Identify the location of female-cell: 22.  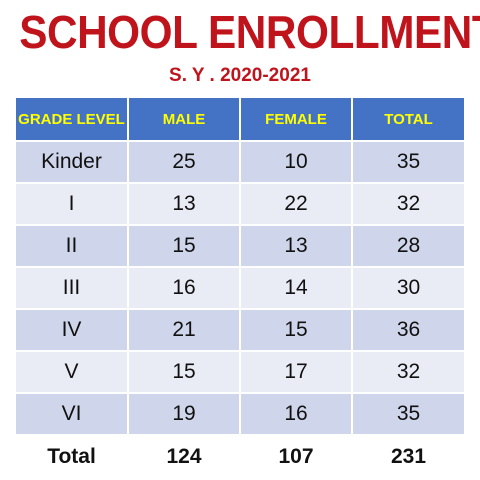
(296, 203).